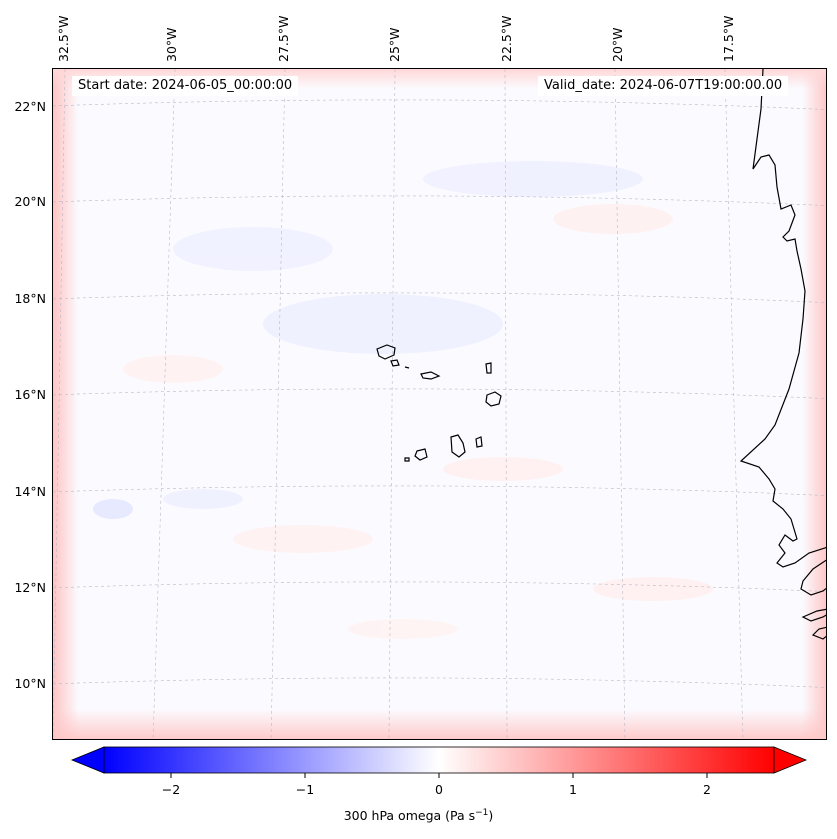 This screenshot has height=839, width=837. I want to click on lat-label-10n: 10°N, so click(30, 683).